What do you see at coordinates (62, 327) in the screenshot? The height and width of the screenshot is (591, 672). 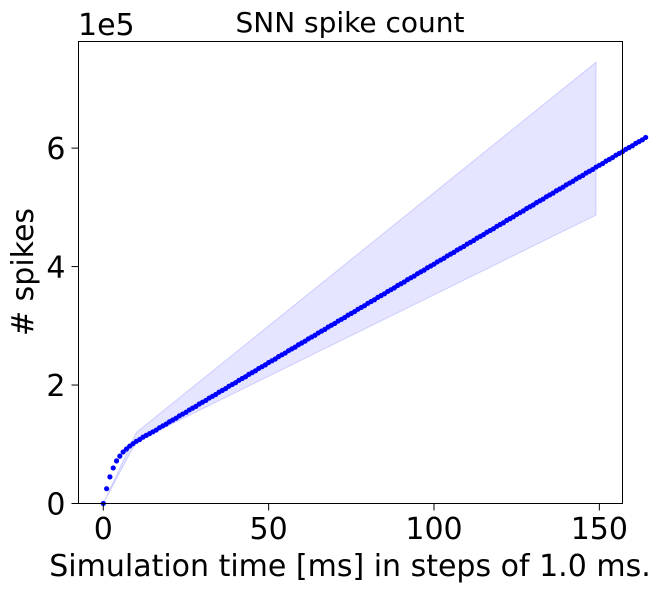 I see `y-ticks: 0 2 4 6` at bounding box center [62, 327].